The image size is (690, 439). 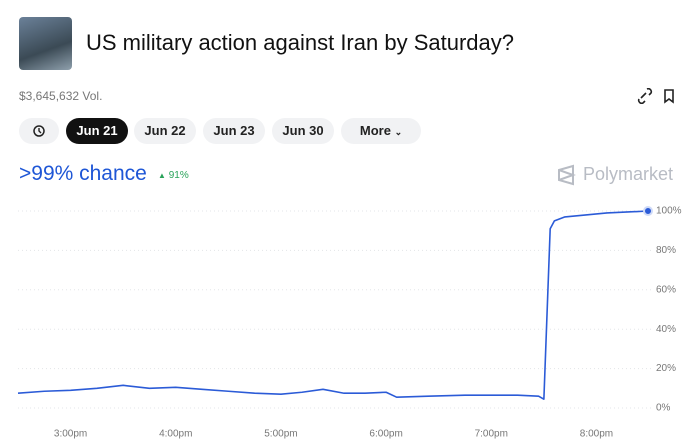 I want to click on history-button, so click(x=39, y=131).